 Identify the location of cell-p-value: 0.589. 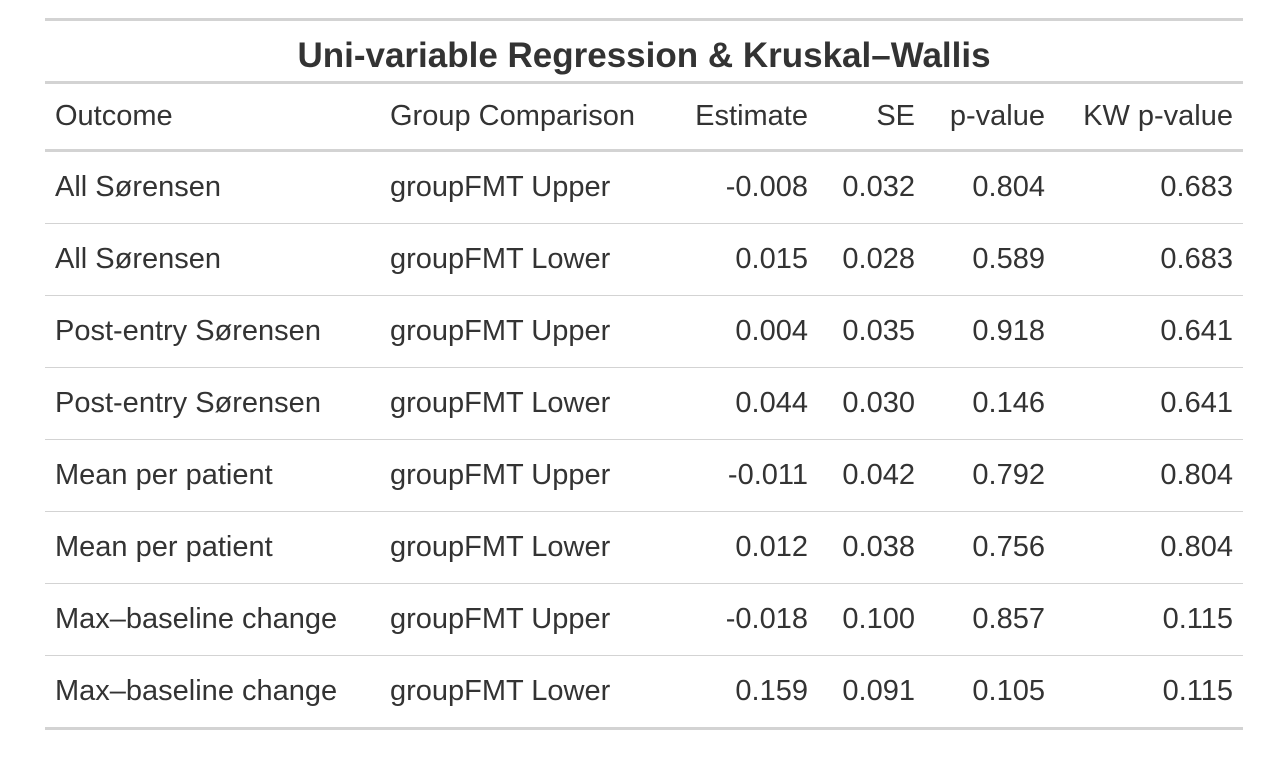
(990, 259).